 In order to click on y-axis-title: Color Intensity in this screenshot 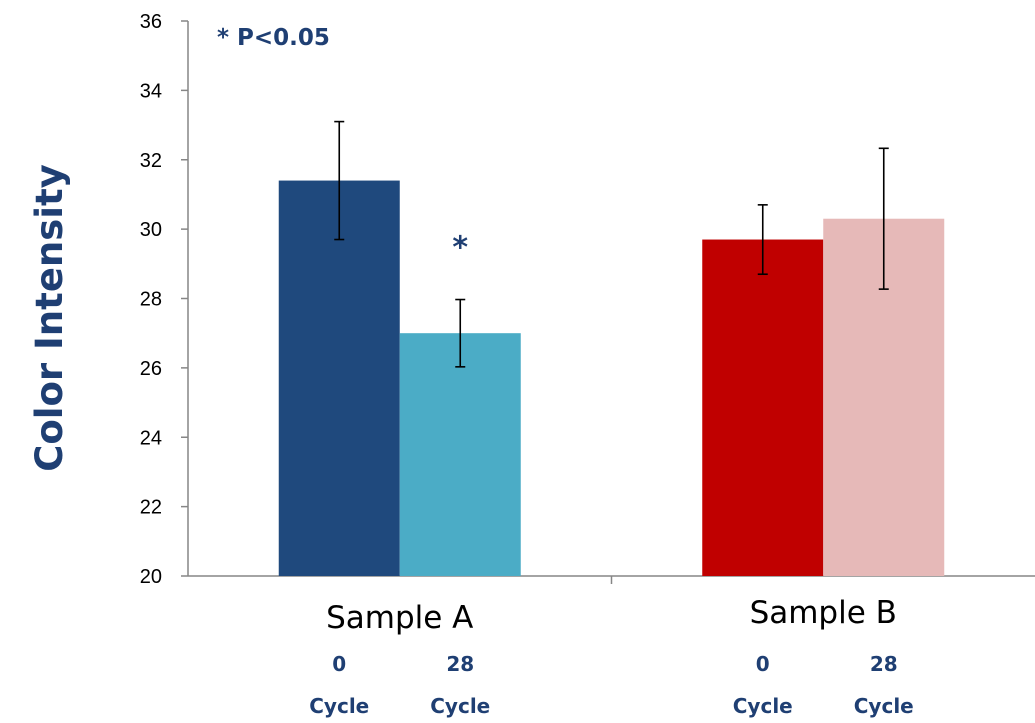, I will do `click(49, 318)`.